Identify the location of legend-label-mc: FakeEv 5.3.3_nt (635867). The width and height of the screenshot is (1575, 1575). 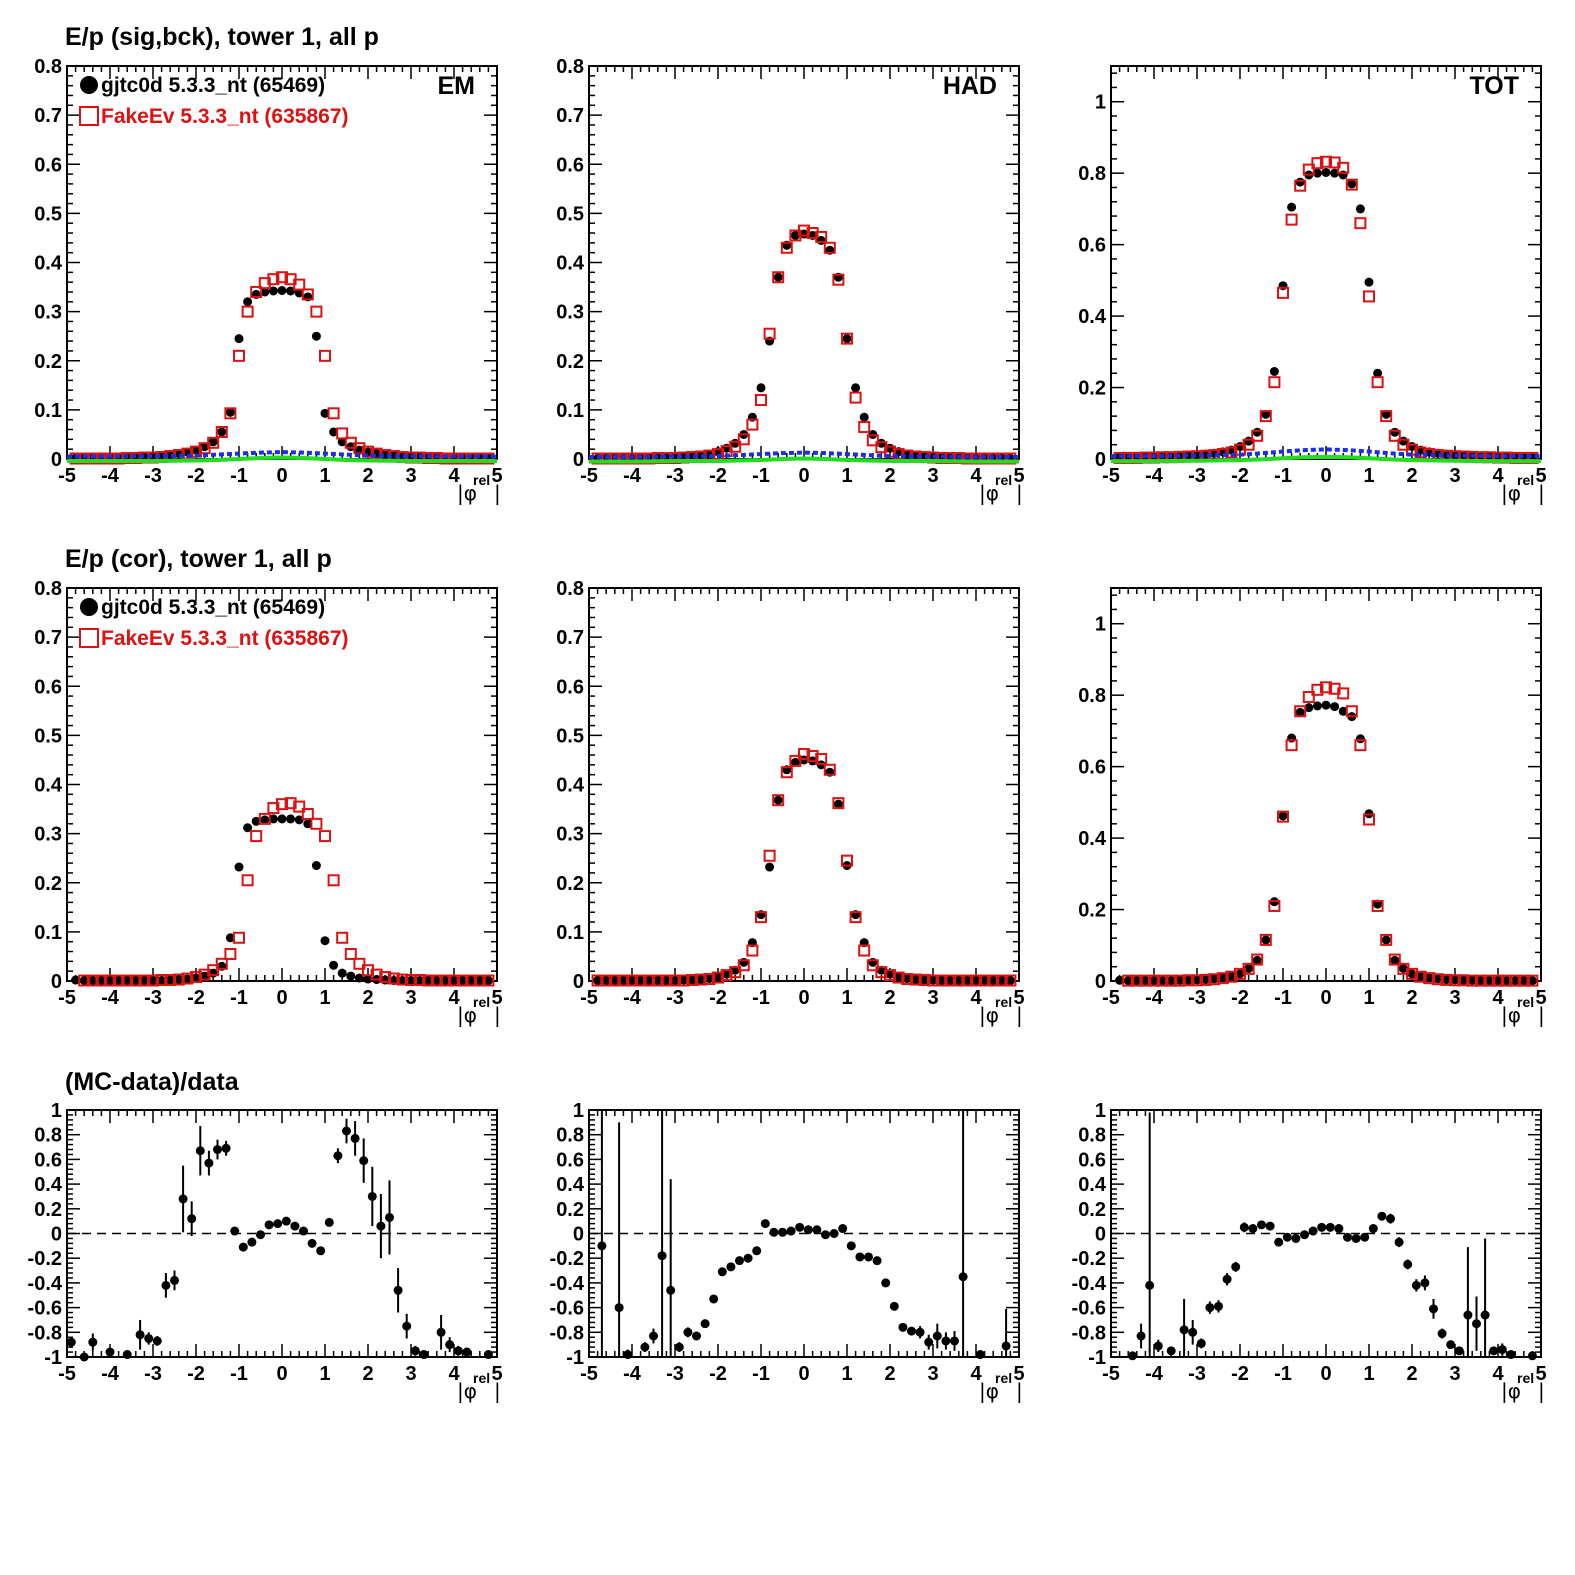
(225, 638).